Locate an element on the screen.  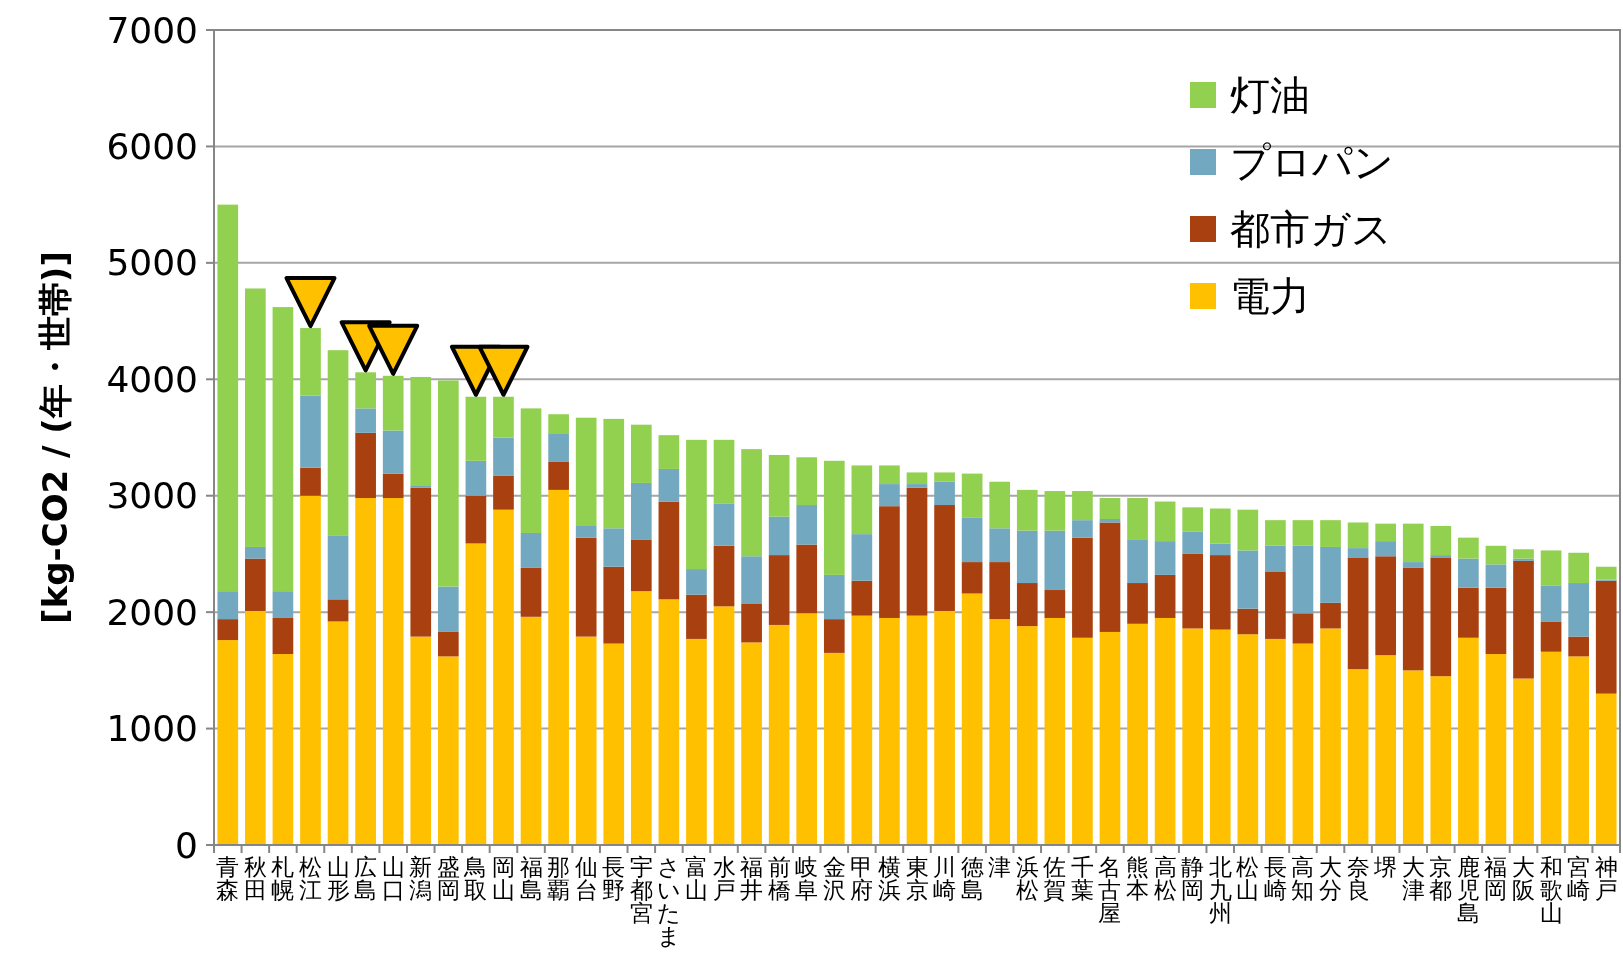
y-tick-label: 4000 is located at coordinates (152, 379).